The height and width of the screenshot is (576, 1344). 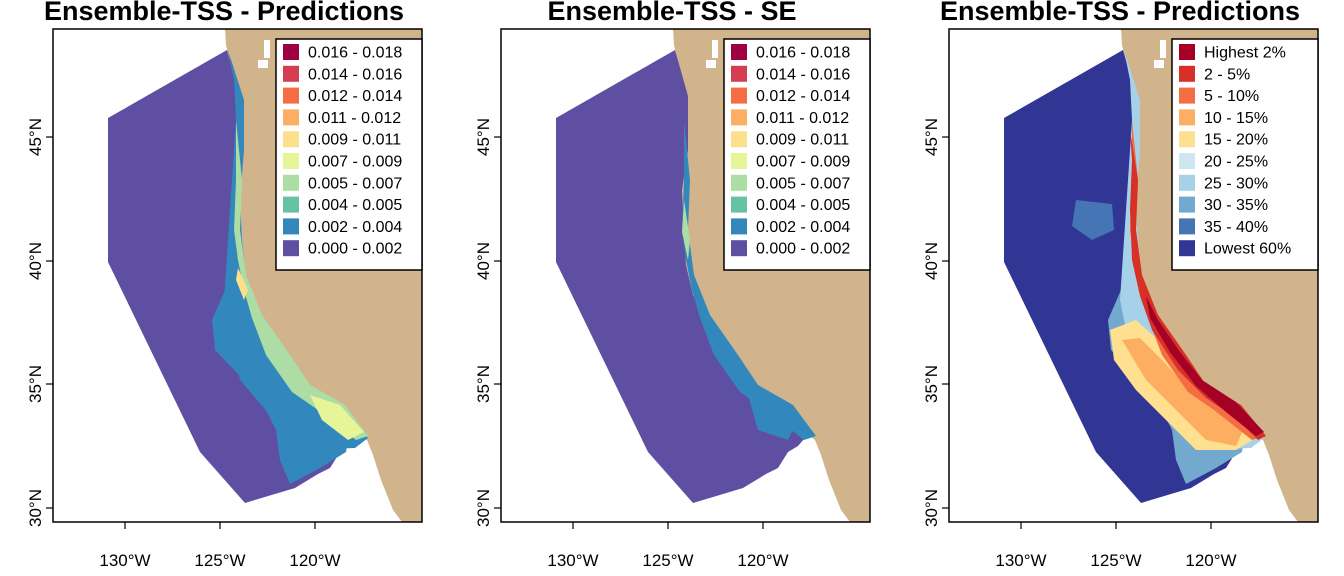 I want to click on rank-band-top, so click(x=1205, y=366).